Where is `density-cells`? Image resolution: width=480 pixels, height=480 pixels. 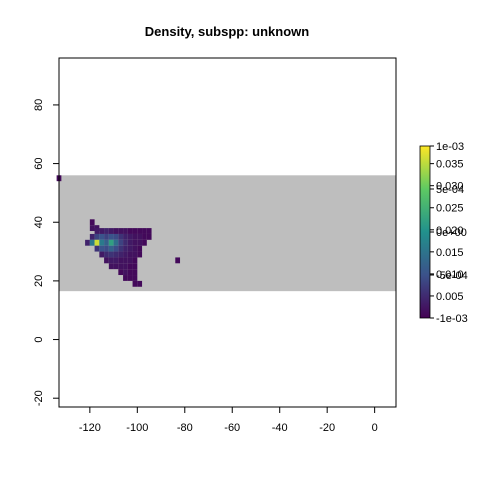 density-cells is located at coordinates (118, 231).